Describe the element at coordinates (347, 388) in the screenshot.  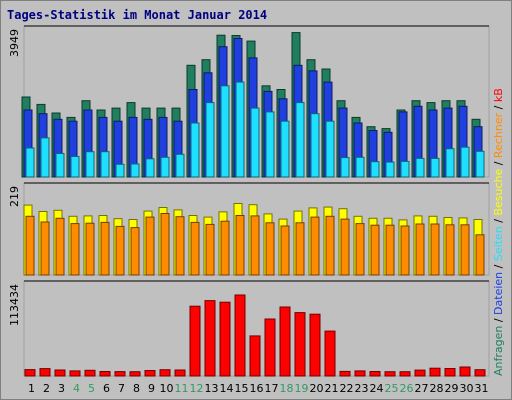
I see `x-tick-label-22: 22` at that location.